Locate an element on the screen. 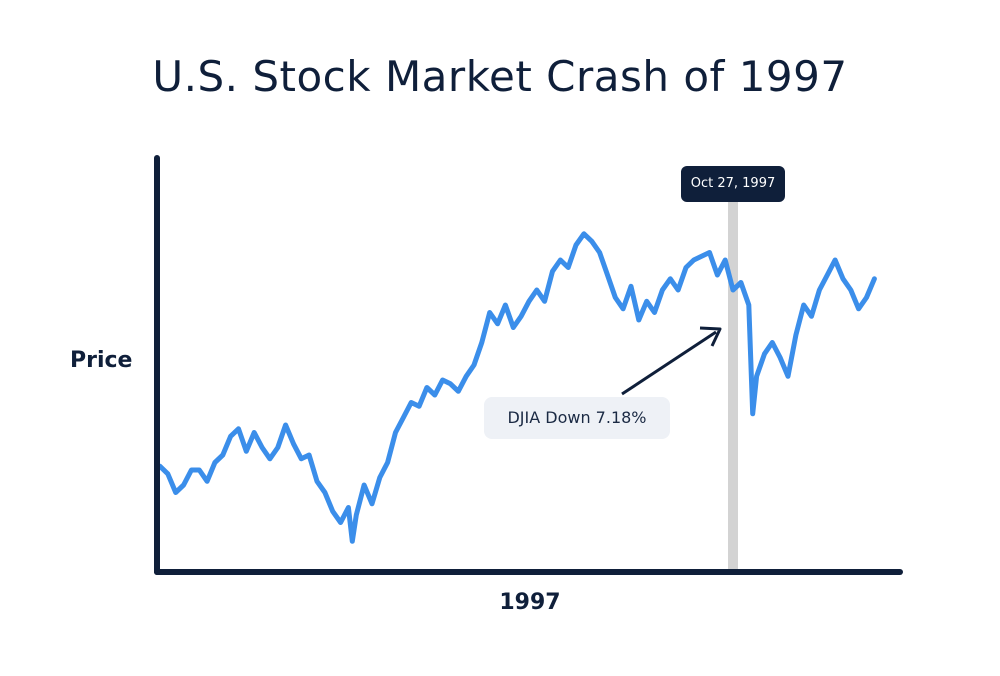 The width and height of the screenshot is (1000, 676). annotation-arrow is located at coordinates (669, 363).